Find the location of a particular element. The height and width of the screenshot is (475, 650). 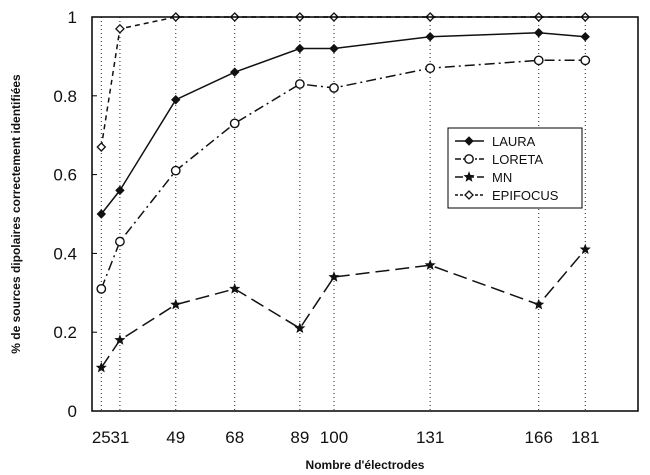

y-tick-label: 0 is located at coordinates (72, 411).